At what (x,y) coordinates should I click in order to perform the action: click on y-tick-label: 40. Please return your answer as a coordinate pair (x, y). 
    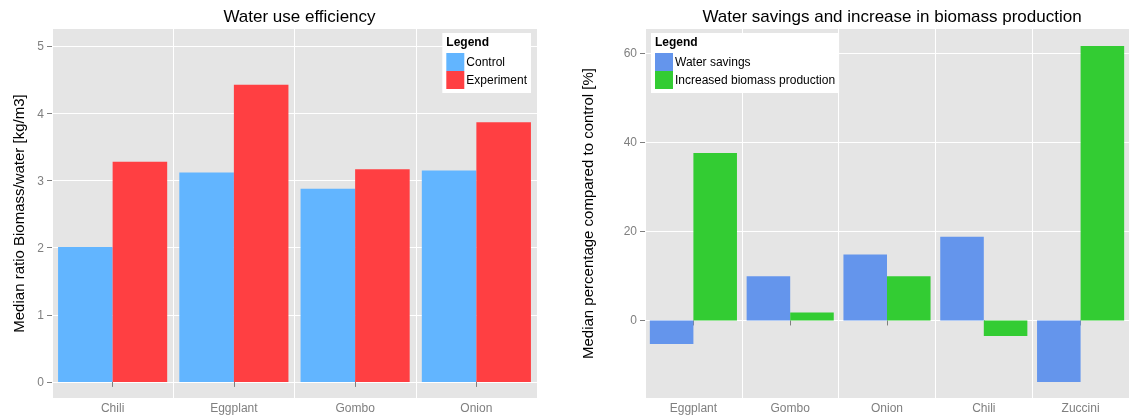
    Looking at the image, I should click on (630, 142).